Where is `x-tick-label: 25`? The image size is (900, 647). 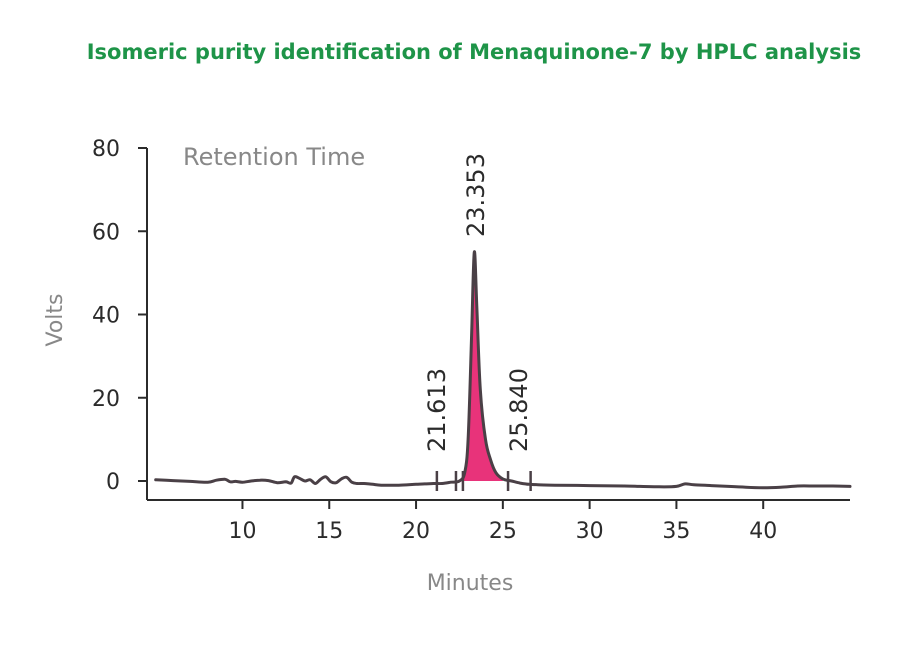 x-tick-label: 25 is located at coordinates (503, 531).